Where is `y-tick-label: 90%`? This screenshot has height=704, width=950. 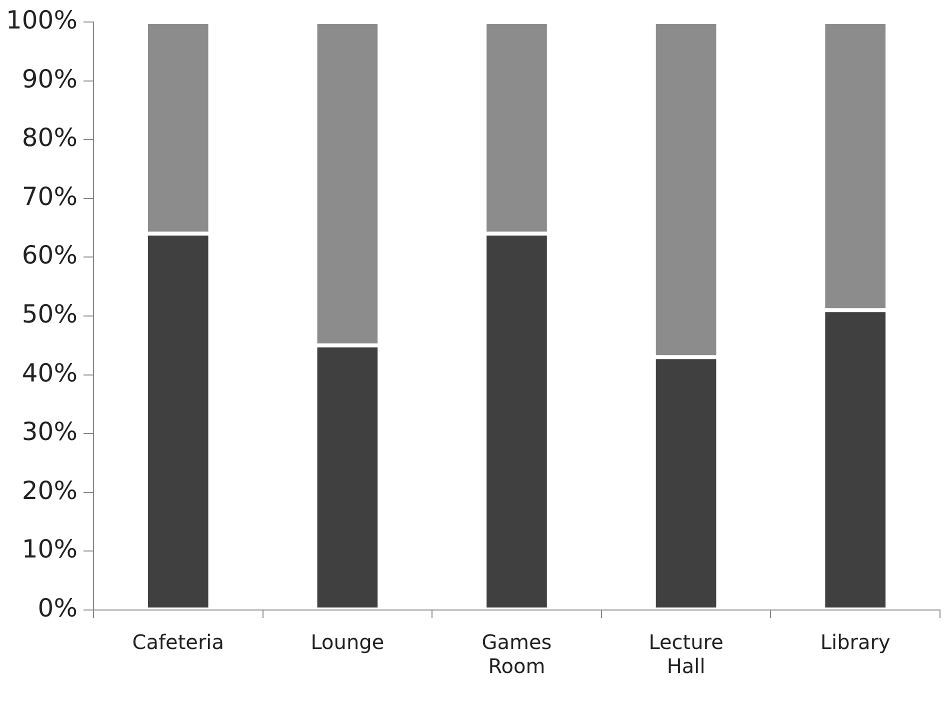
y-tick-label: 90% is located at coordinates (50, 79).